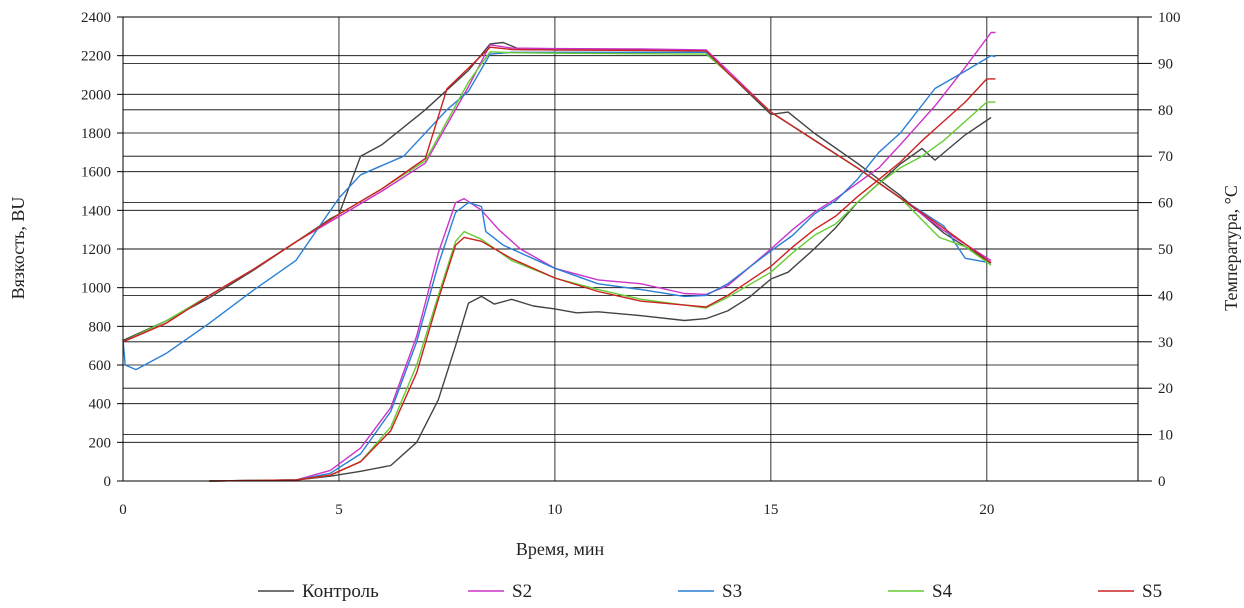 The height and width of the screenshot is (608, 1244). What do you see at coordinates (1165, 64) in the screenshot?
I see `y2-tick-label: 90` at bounding box center [1165, 64].